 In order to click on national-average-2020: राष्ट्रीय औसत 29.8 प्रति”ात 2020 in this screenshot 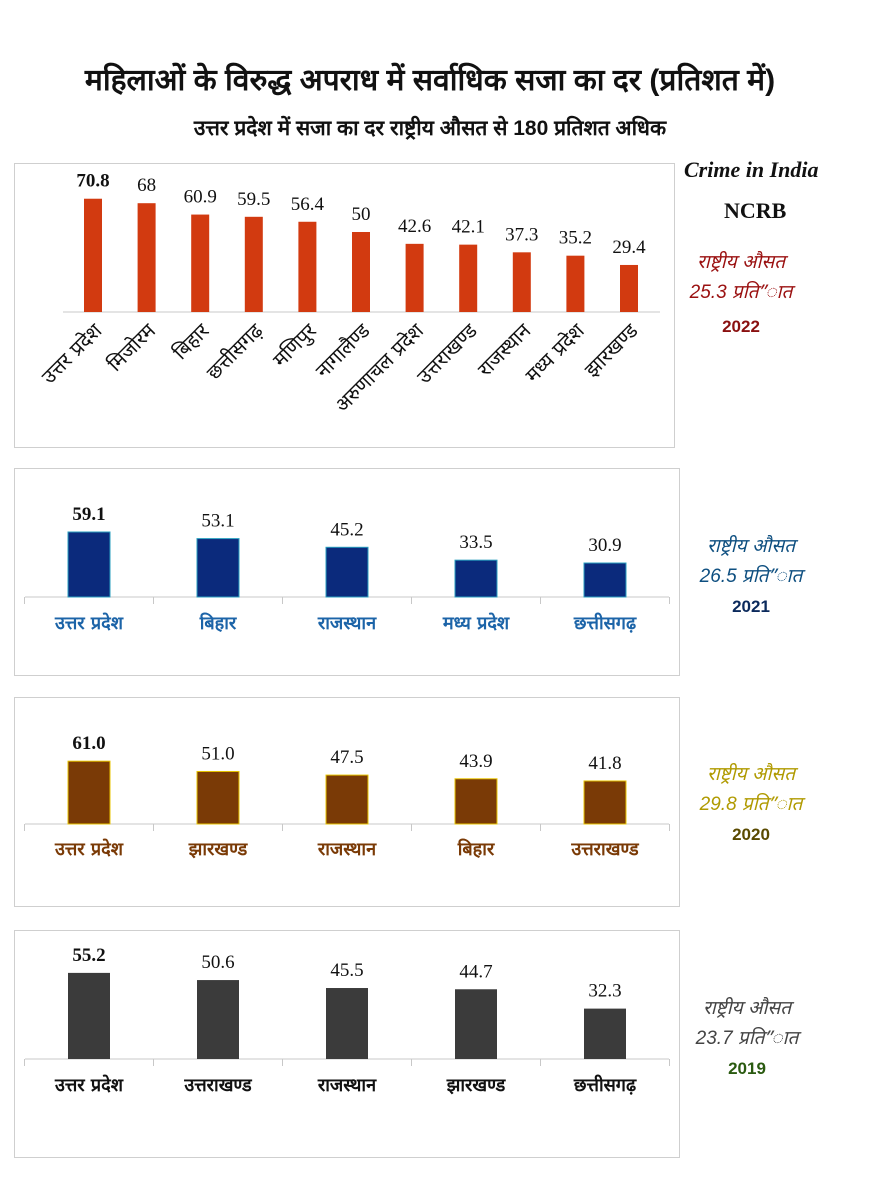, I will do `click(751, 805)`.